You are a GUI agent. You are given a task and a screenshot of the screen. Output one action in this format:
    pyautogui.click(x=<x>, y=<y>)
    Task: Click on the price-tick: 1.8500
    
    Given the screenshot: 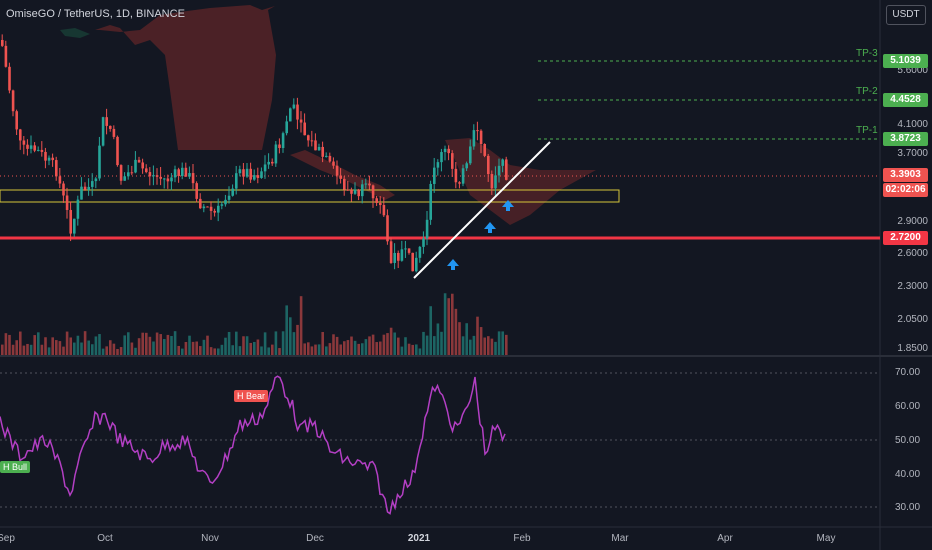 What is the action you would take?
    pyautogui.click(x=912, y=348)
    